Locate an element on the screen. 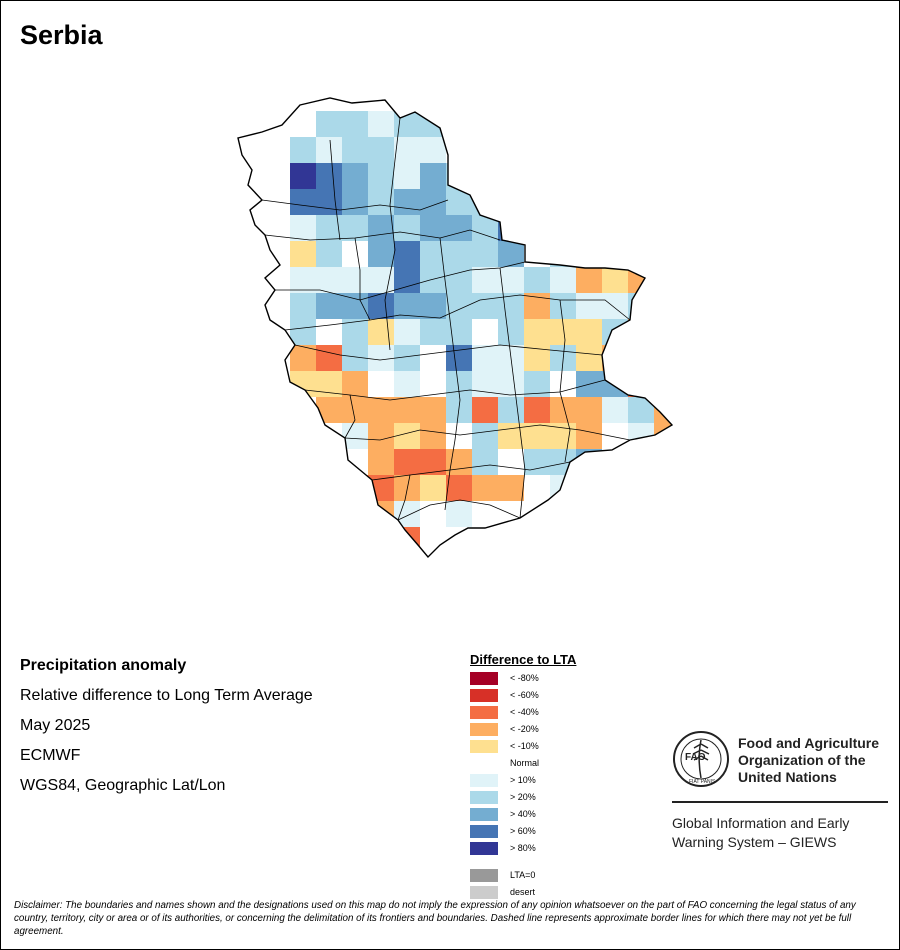  legend-label: desert is located at coordinates (523, 892).